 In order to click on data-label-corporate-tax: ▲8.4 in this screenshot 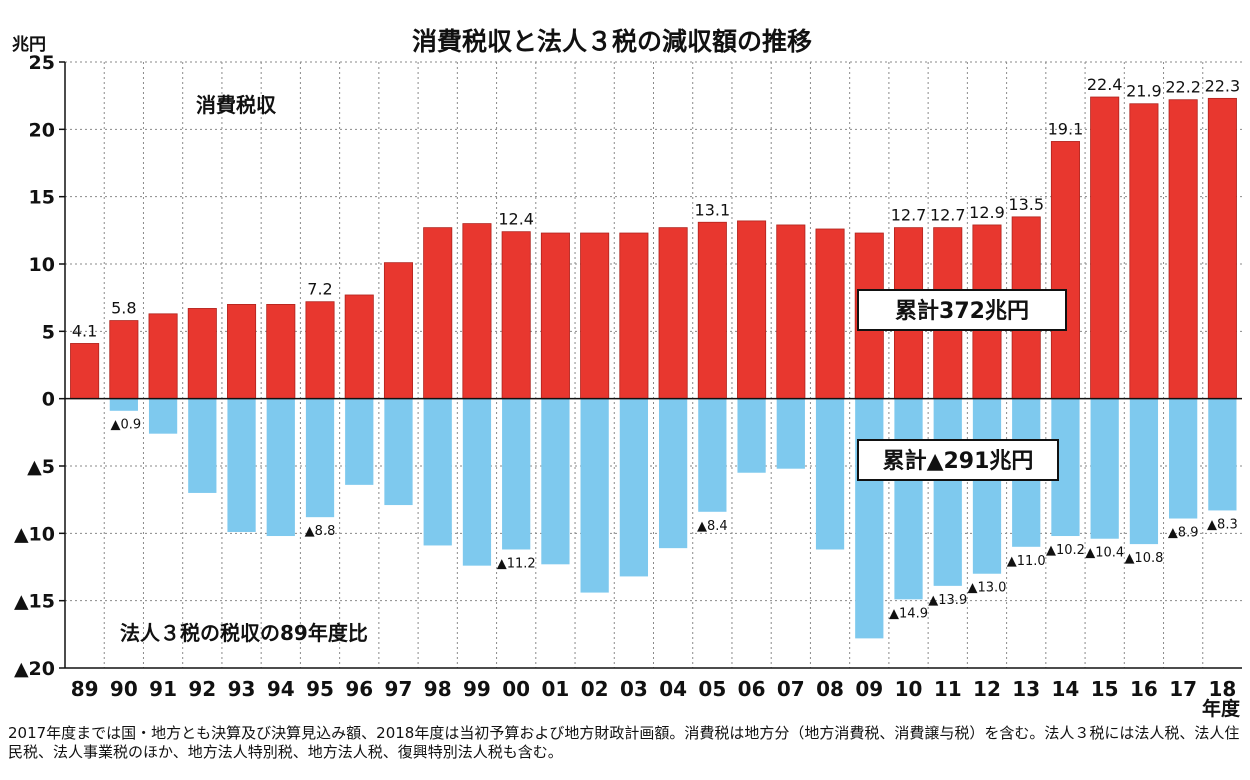, I will do `click(712, 526)`.